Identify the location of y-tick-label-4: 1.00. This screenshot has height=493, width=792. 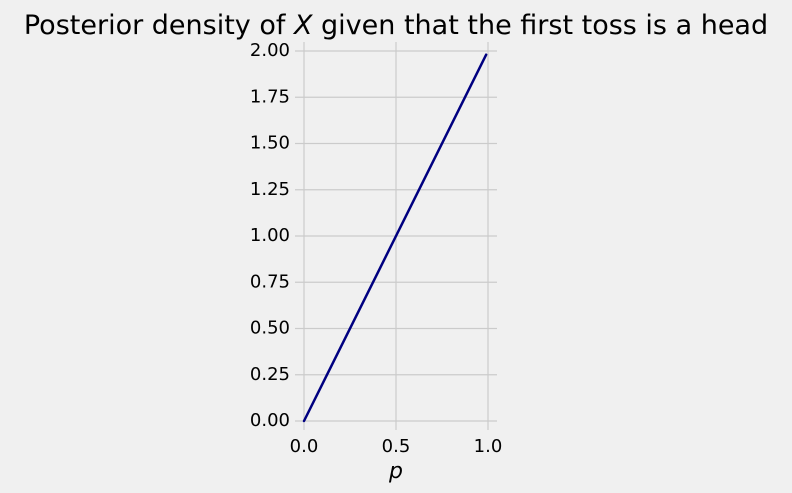
(270, 235).